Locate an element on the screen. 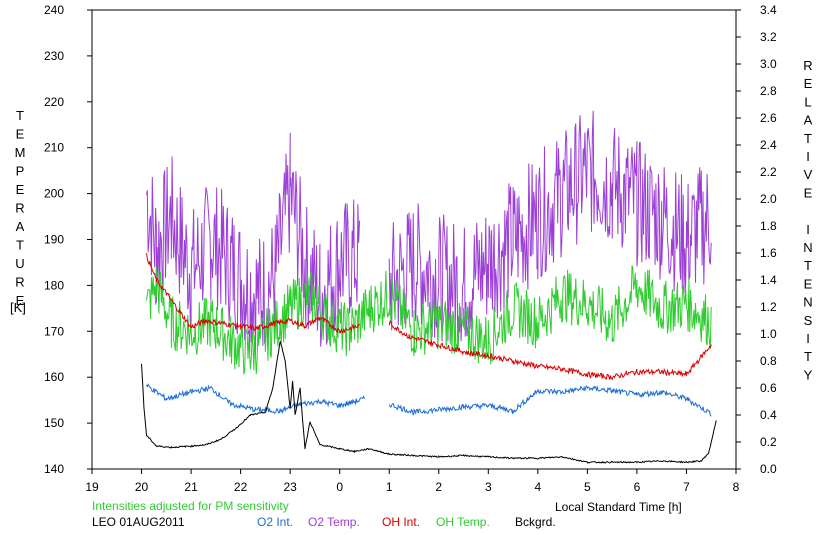 The image size is (828, 535). axis-label-letter: P is located at coordinates (20, 171).